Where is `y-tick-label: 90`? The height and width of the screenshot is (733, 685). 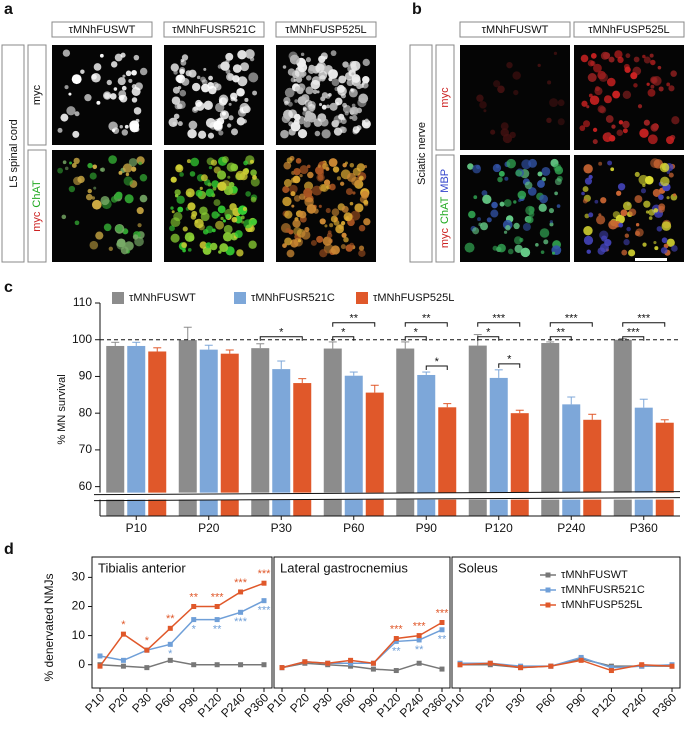 y-tick-label: 90 is located at coordinates (86, 376).